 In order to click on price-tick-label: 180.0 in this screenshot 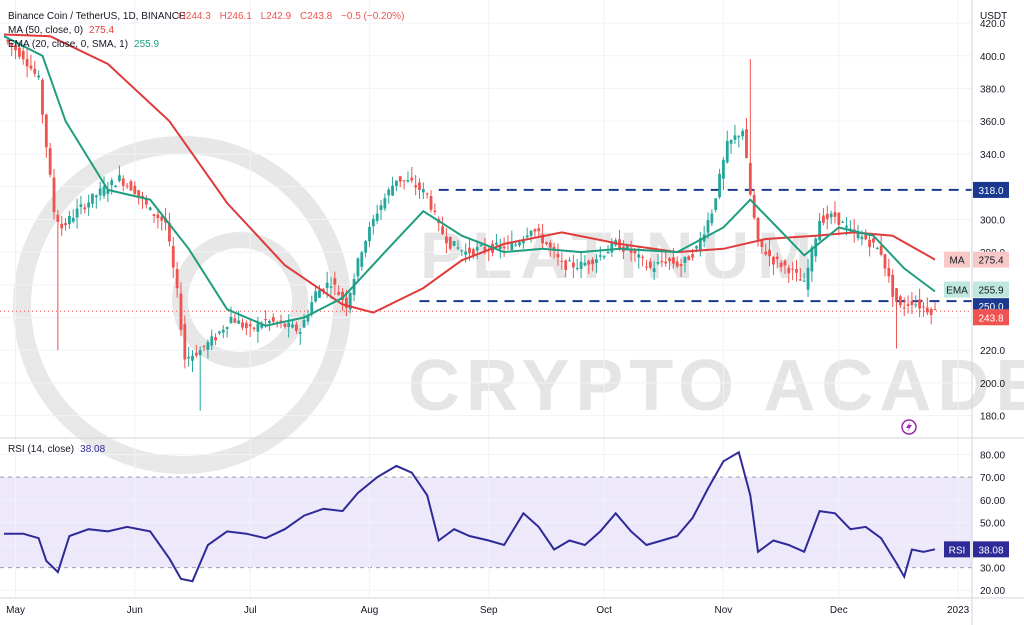, I will do `click(992, 417)`.